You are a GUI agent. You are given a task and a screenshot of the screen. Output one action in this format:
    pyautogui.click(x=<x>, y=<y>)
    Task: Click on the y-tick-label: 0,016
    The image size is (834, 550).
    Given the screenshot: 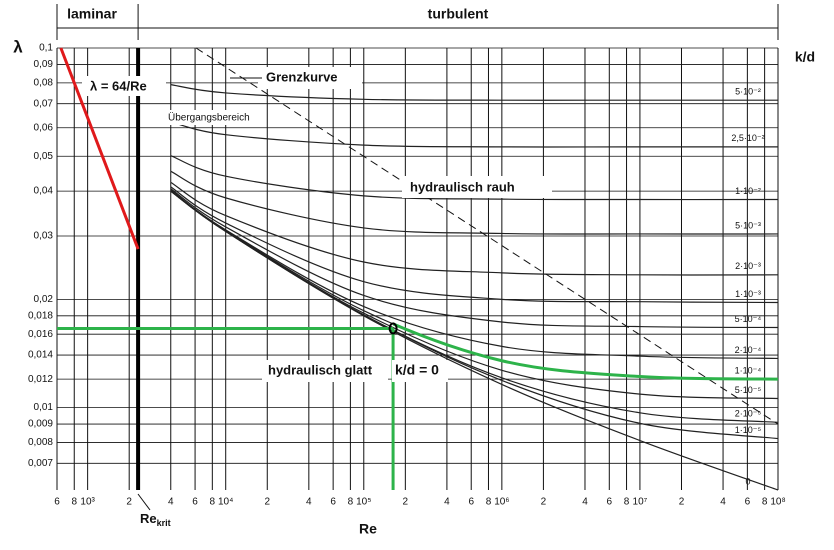 What is the action you would take?
    pyautogui.click(x=40, y=334)
    